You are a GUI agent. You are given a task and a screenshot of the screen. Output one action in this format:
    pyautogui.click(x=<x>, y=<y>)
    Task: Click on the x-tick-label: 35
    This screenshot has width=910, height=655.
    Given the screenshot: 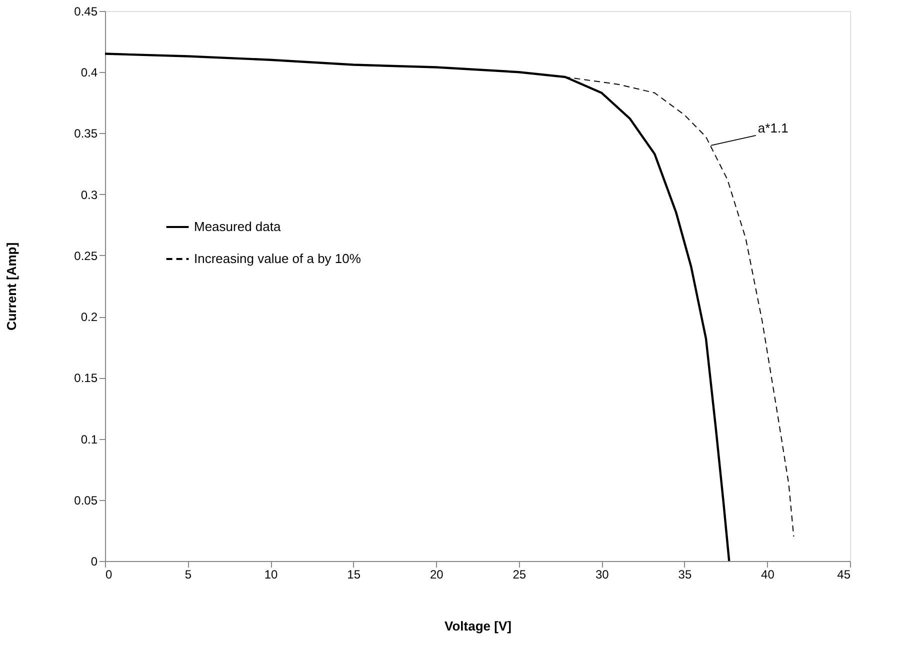 What is the action you would take?
    pyautogui.click(x=685, y=575)
    